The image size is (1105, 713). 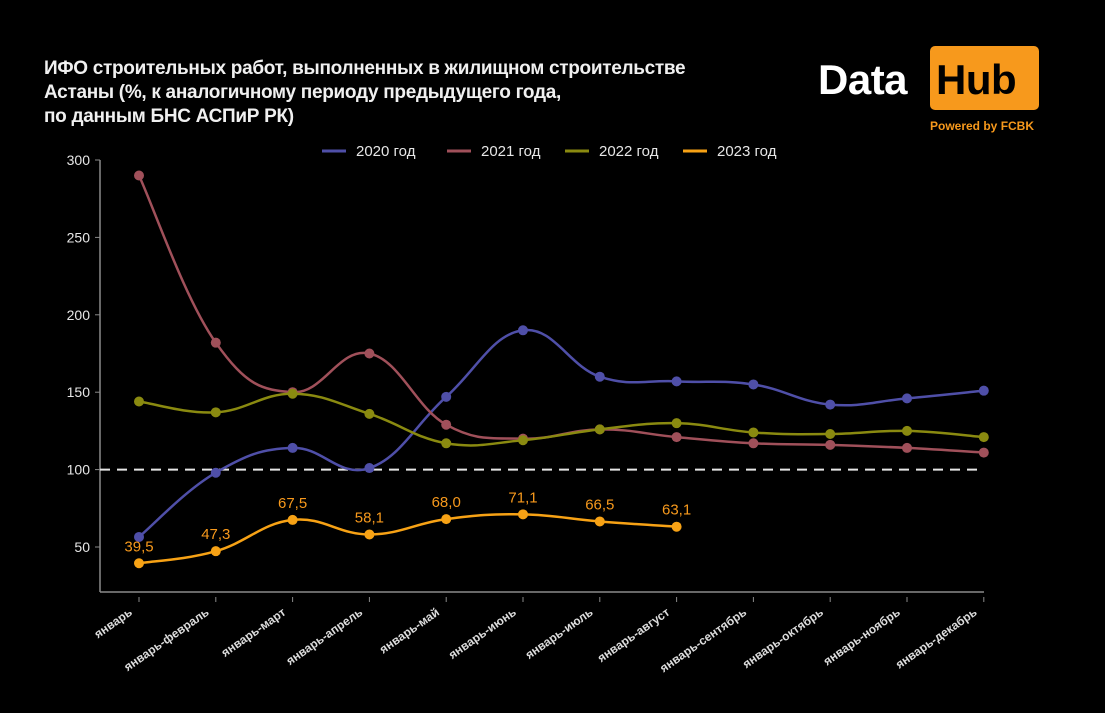 I want to click on x-tick-label: январь-март, so click(x=254, y=632).